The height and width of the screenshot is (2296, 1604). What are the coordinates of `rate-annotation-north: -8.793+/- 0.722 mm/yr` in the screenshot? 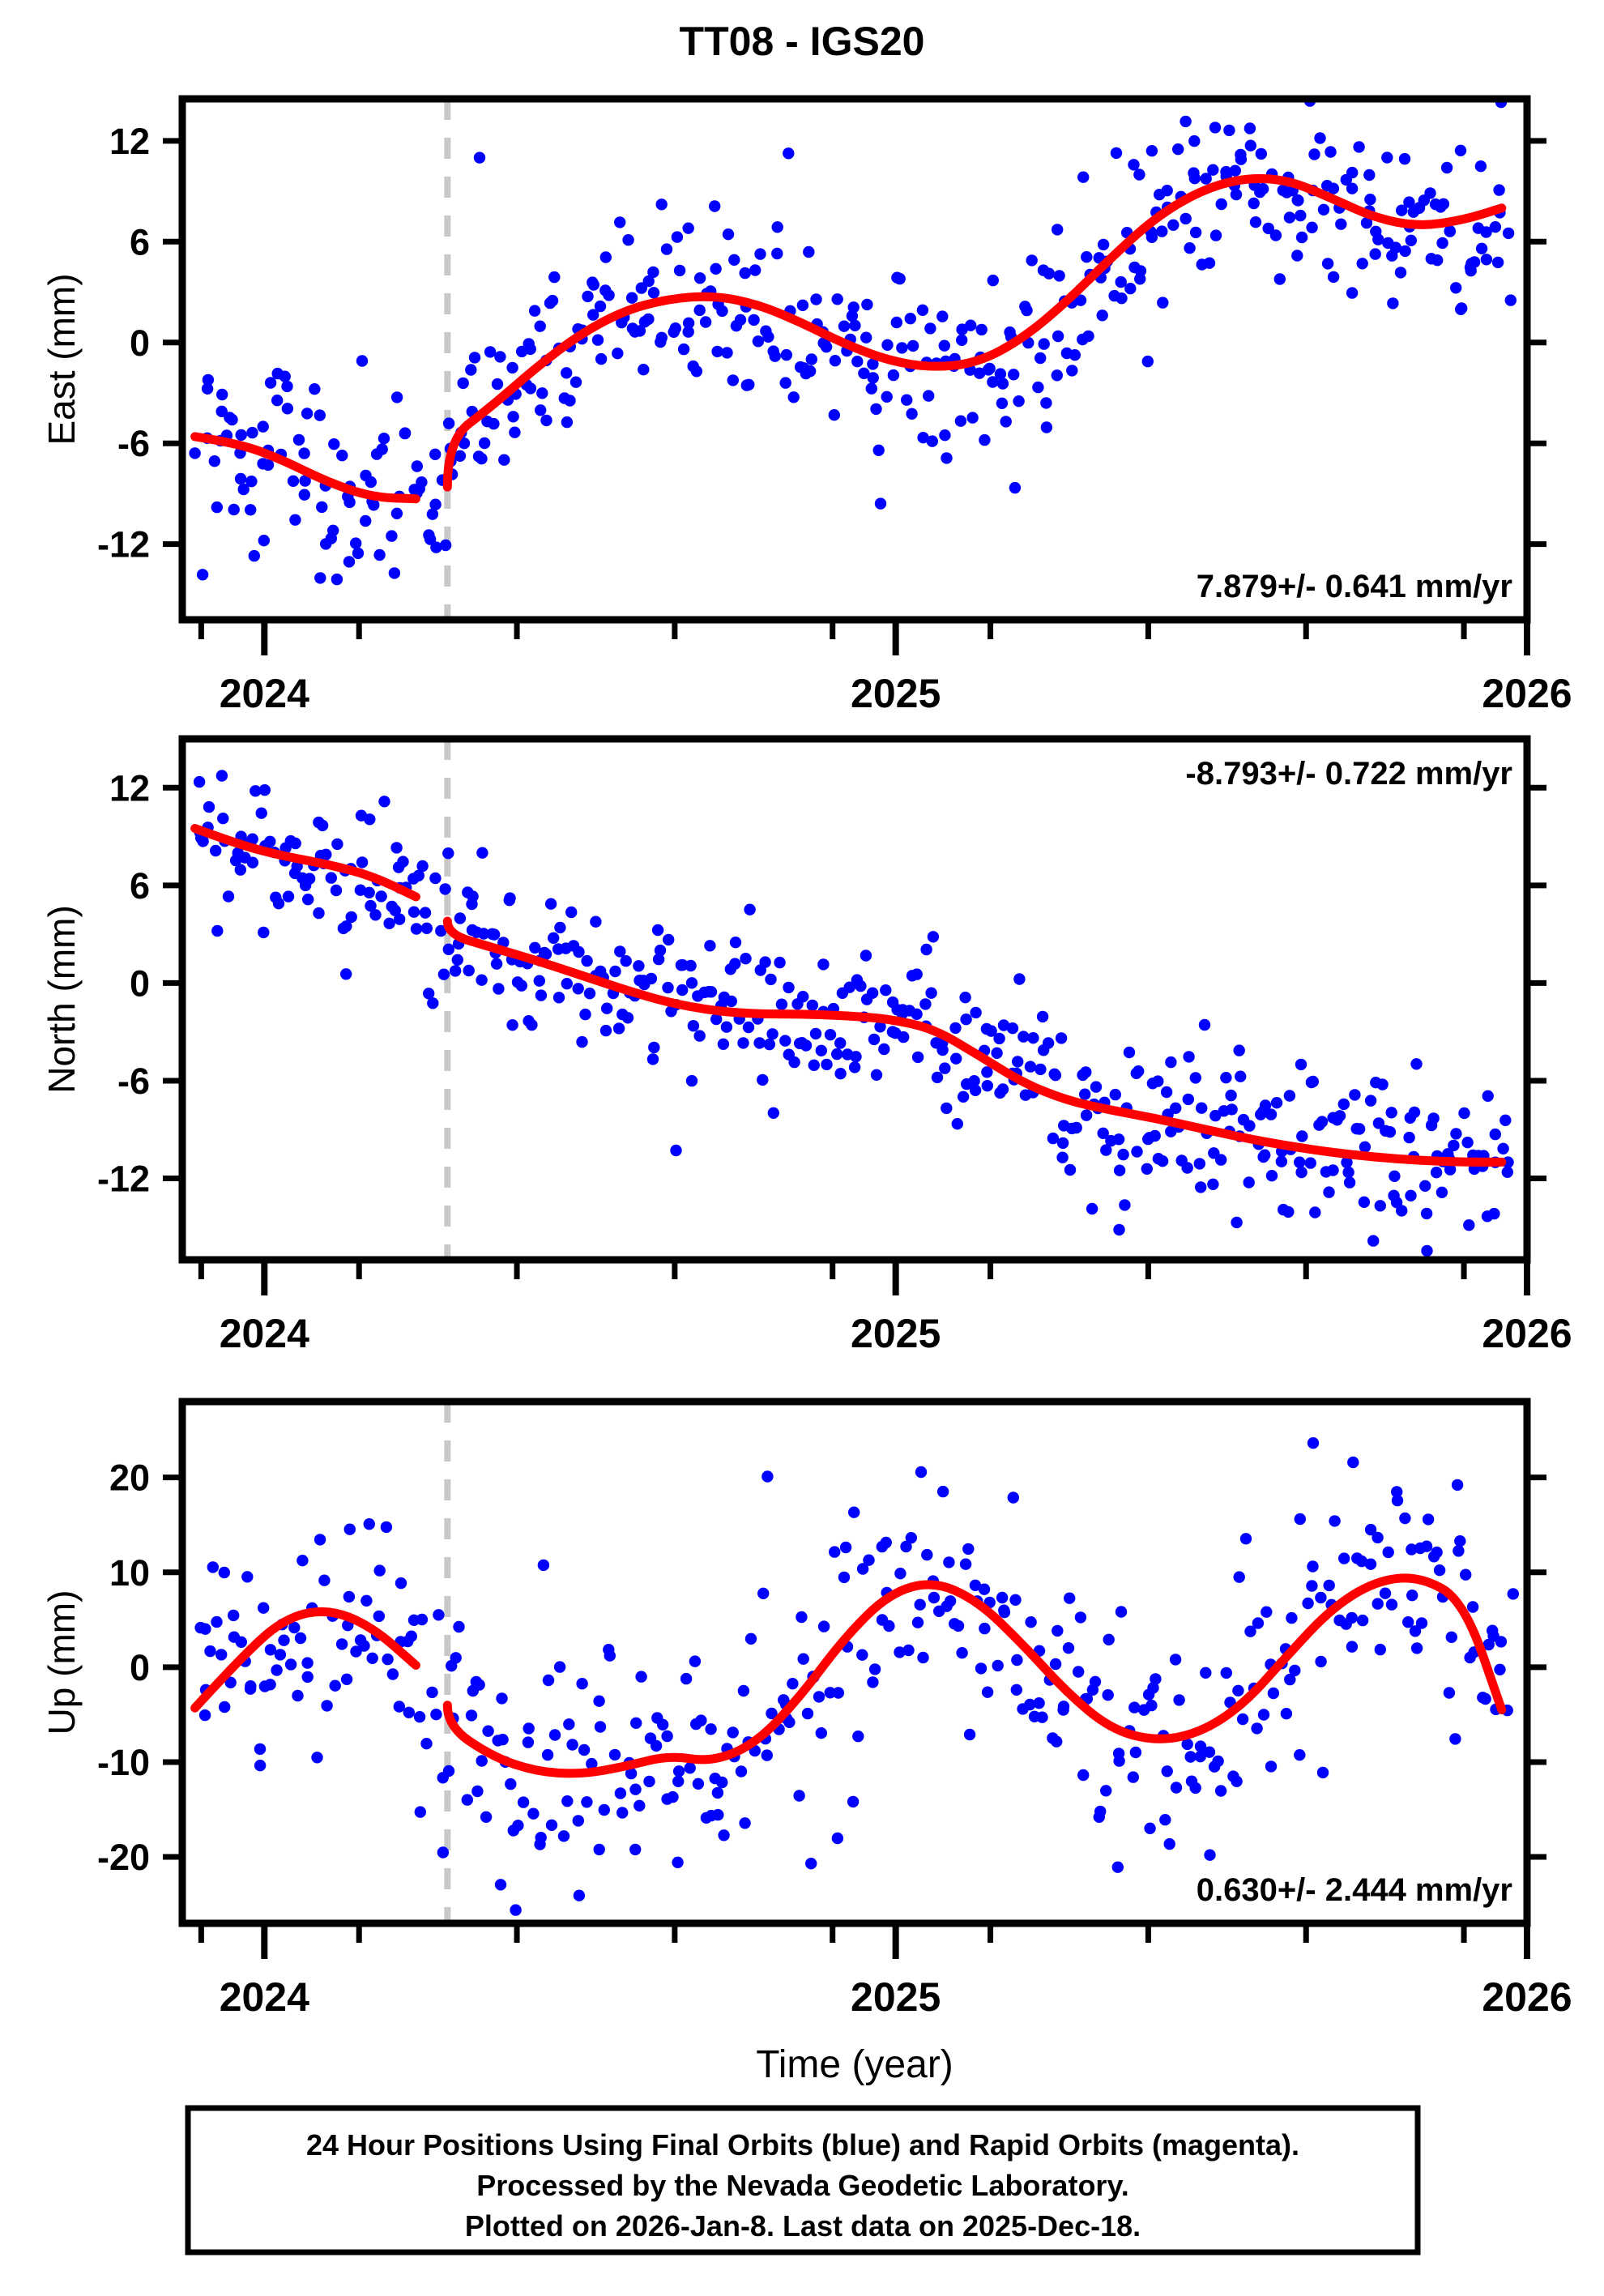 It's located at (1348, 774).